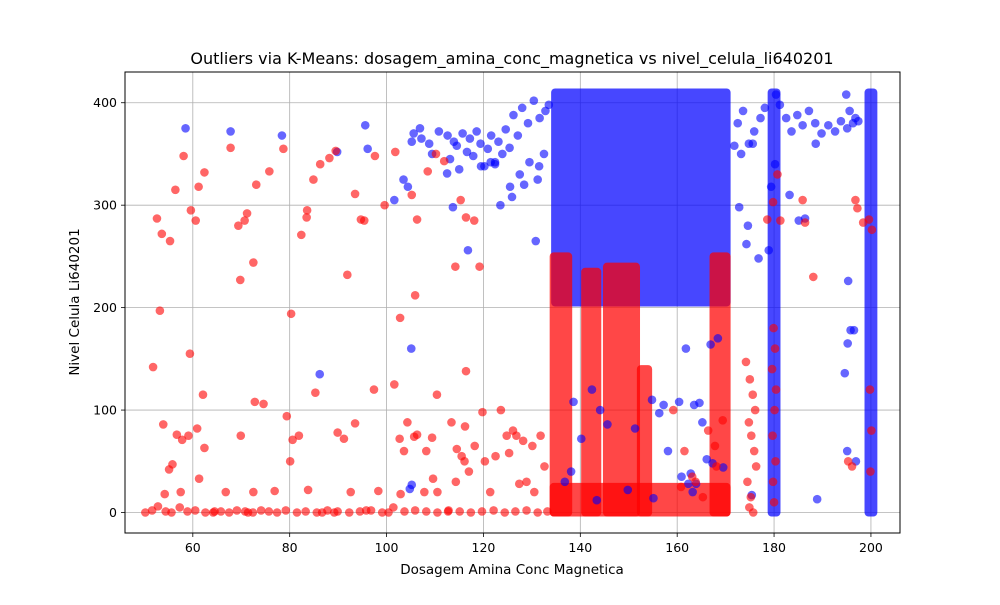 The height and width of the screenshot is (605, 1000). I want to click on x-axis-label: Dosagem Amina Conc Magnetica, so click(512, 570).